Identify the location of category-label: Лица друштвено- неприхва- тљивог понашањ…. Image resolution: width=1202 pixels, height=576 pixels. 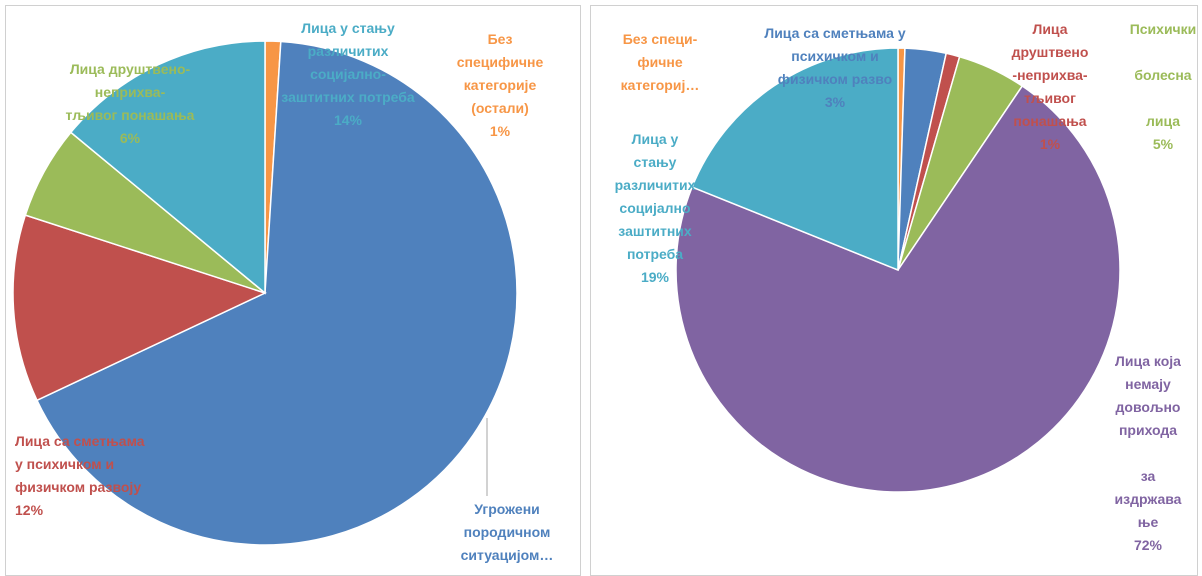
(130, 92).